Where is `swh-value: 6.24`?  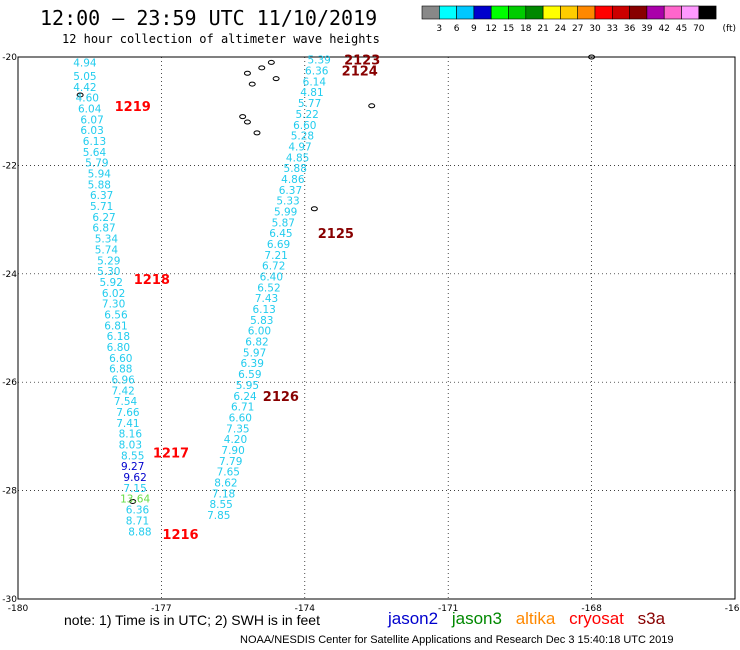
swh-value: 6.24 is located at coordinates (245, 397).